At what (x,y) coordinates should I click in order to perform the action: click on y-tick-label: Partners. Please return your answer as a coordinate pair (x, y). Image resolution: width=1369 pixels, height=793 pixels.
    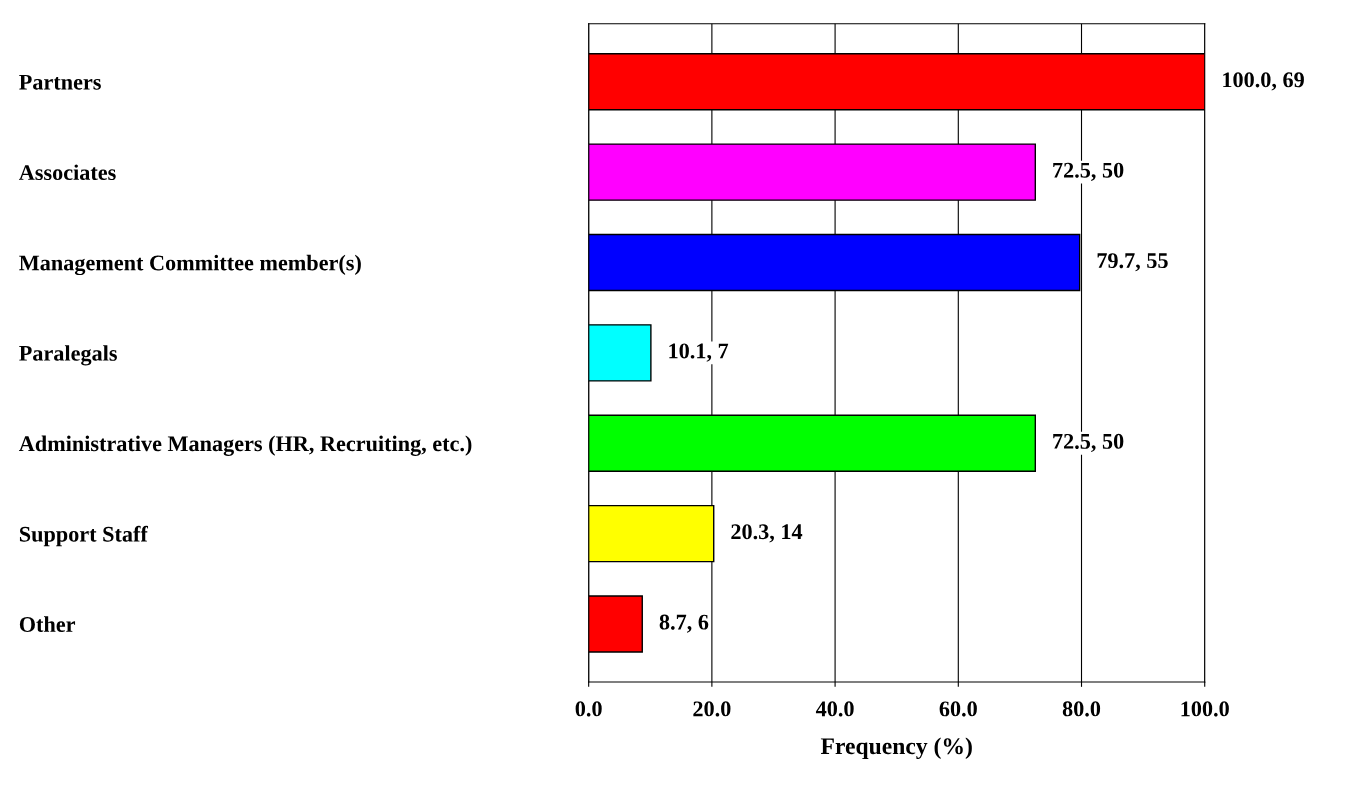
    Looking at the image, I should click on (60, 82).